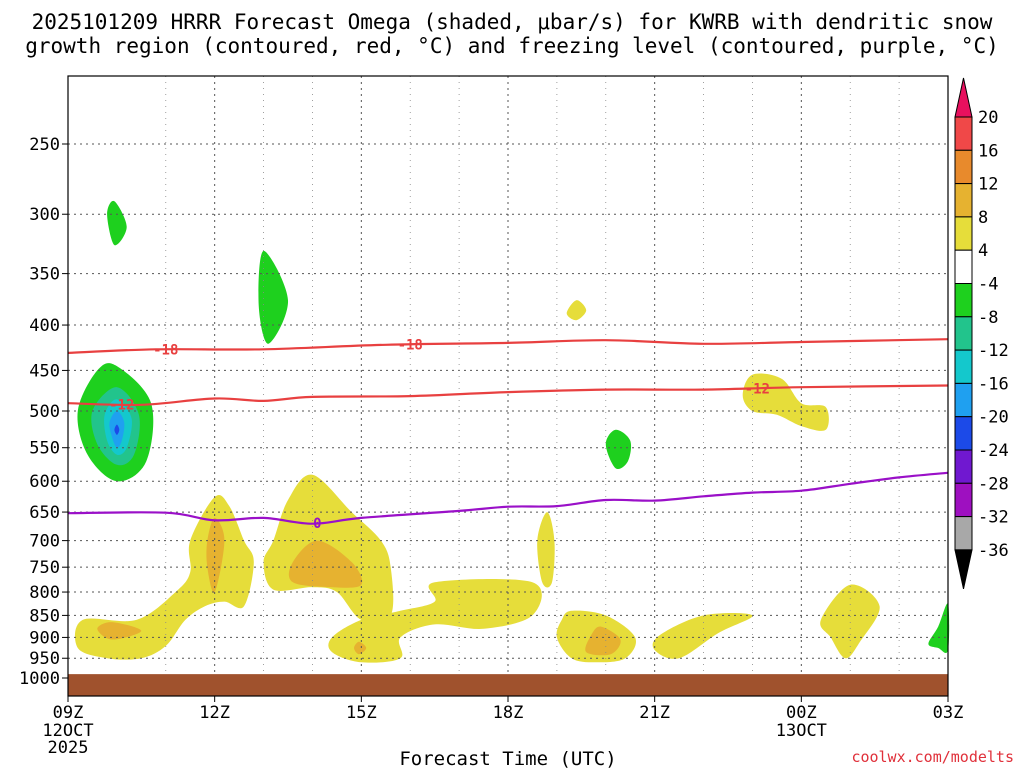 The width and height of the screenshot is (1024, 768). I want to click on colorbar-tick-label: -8, so click(988, 318).